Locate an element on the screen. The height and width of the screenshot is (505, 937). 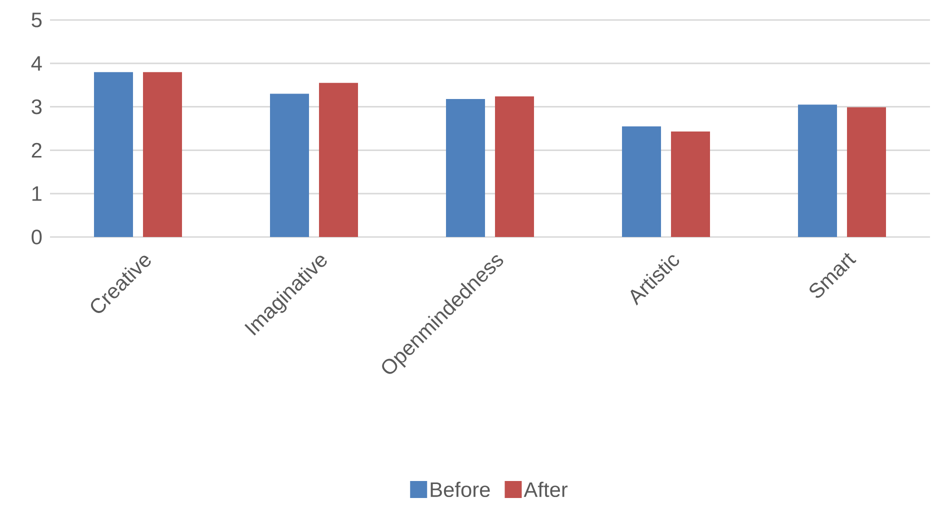
y-tick-label: 3 is located at coordinates (37, 106).